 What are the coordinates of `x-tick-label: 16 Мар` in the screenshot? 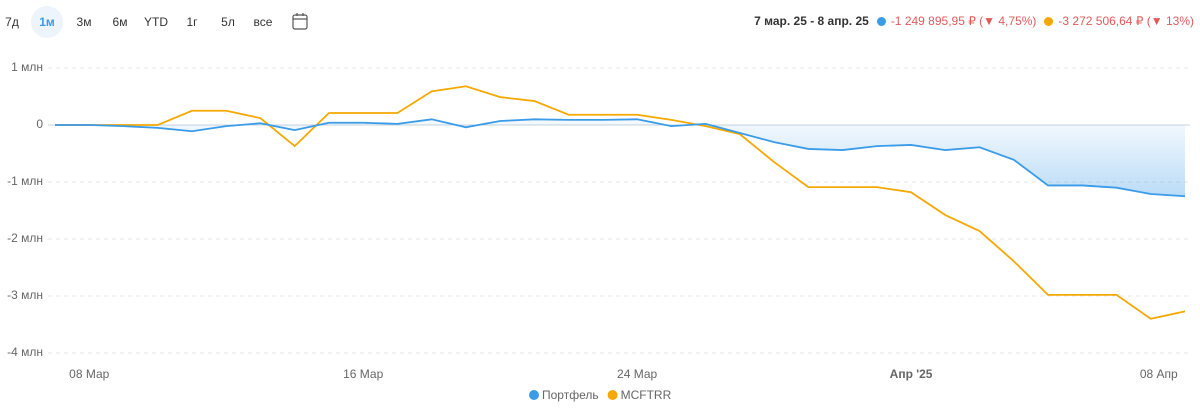 It's located at (363, 374).